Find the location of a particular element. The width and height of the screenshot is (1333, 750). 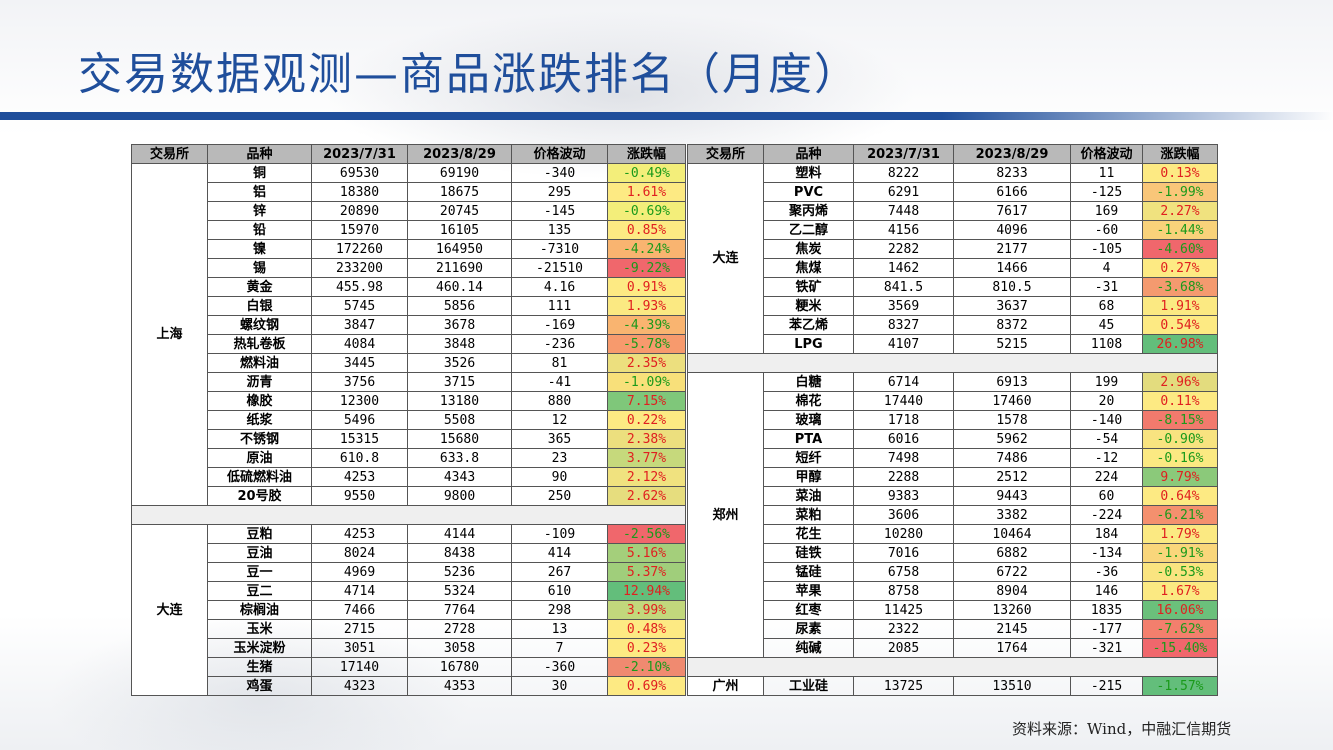

price-change-cell: 68 is located at coordinates (1106, 306).